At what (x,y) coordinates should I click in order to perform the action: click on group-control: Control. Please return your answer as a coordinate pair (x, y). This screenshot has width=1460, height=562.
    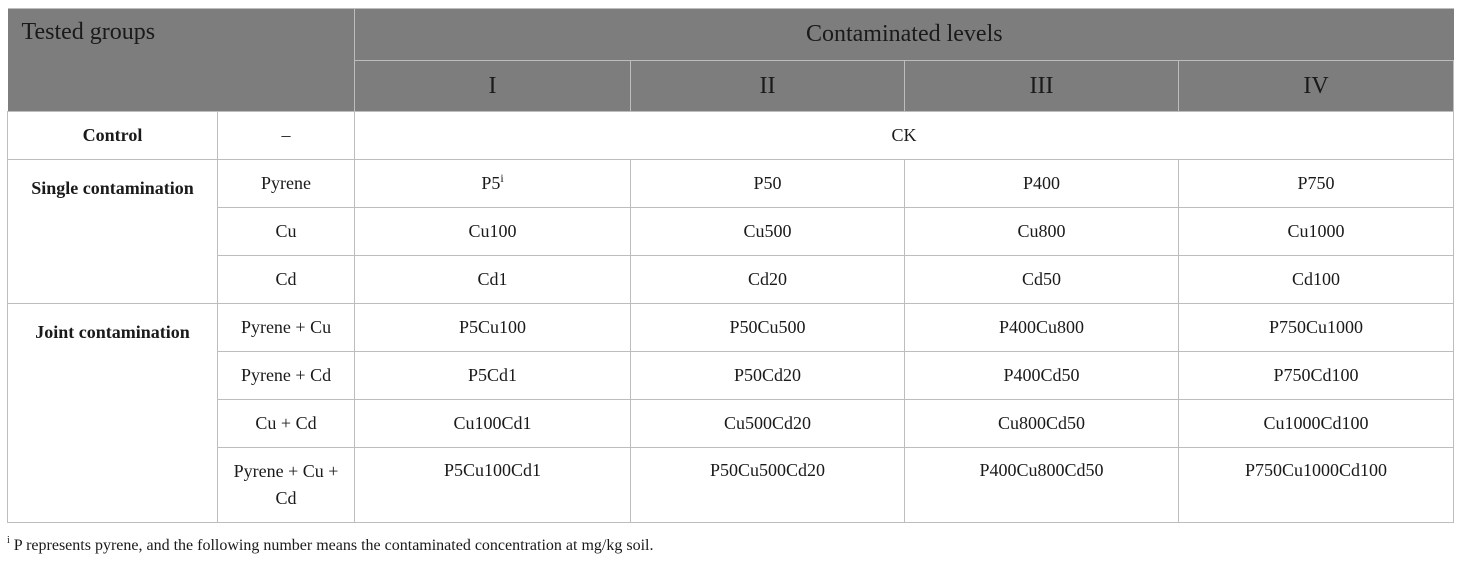
    Looking at the image, I should click on (112, 135).